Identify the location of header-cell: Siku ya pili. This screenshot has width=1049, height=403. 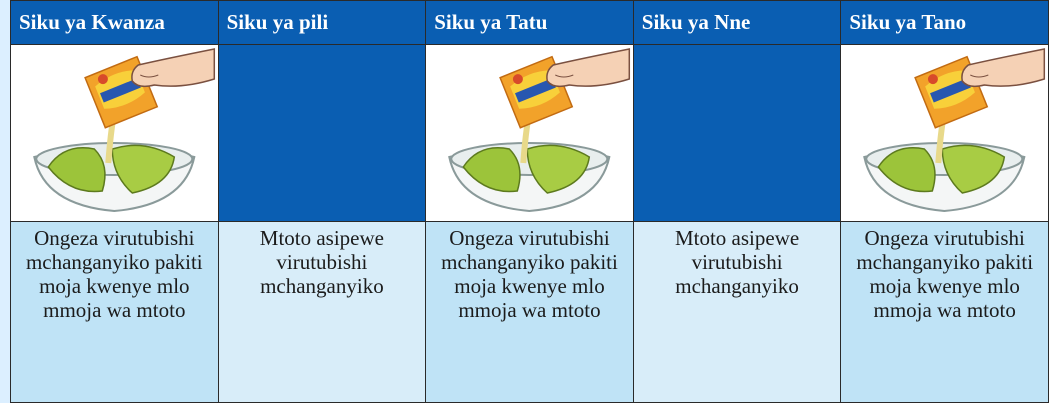
(322, 22).